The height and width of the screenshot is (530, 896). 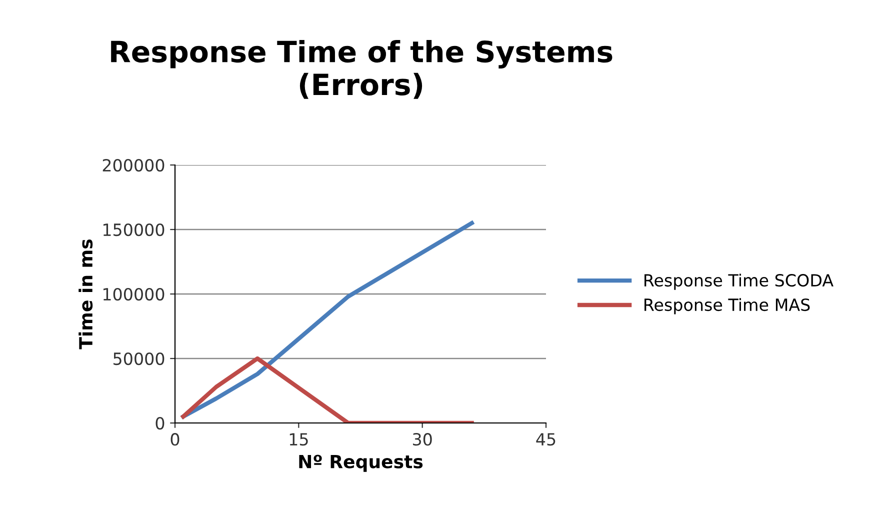 What do you see at coordinates (133, 294) in the screenshot?
I see `y-tick-label: 100000` at bounding box center [133, 294].